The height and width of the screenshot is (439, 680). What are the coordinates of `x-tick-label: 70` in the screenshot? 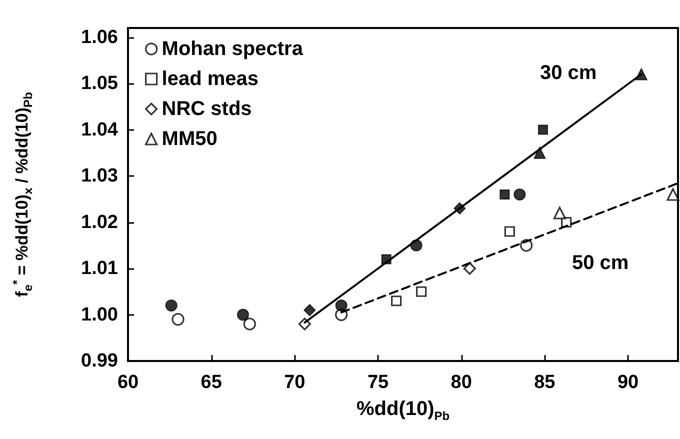 It's located at (295, 382).